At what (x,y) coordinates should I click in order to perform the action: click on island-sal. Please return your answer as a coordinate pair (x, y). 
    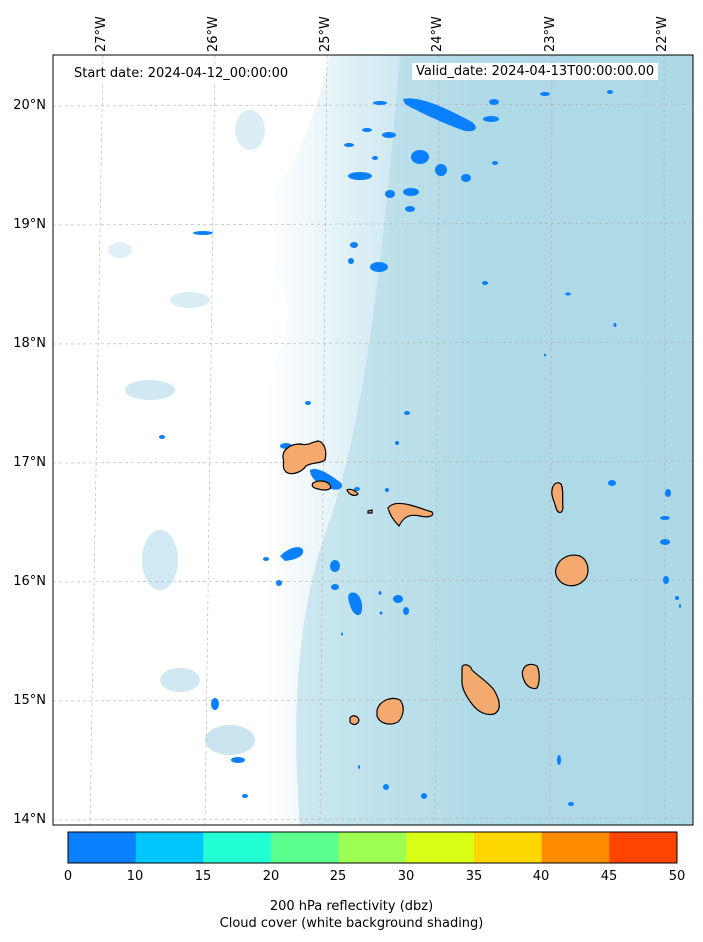
    Looking at the image, I should click on (557, 498).